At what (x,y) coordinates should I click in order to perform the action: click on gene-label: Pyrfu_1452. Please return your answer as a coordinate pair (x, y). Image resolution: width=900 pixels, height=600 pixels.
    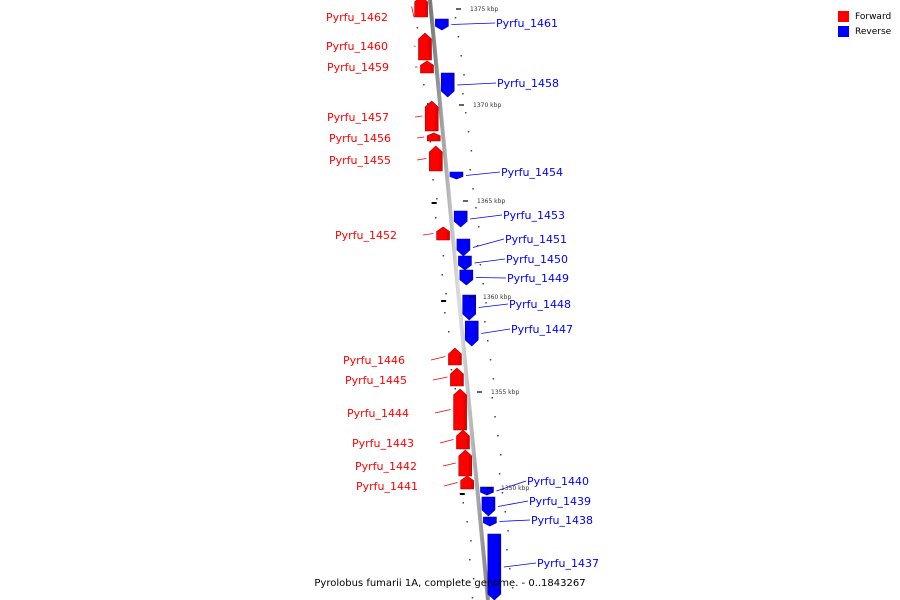
    Looking at the image, I should click on (366, 235).